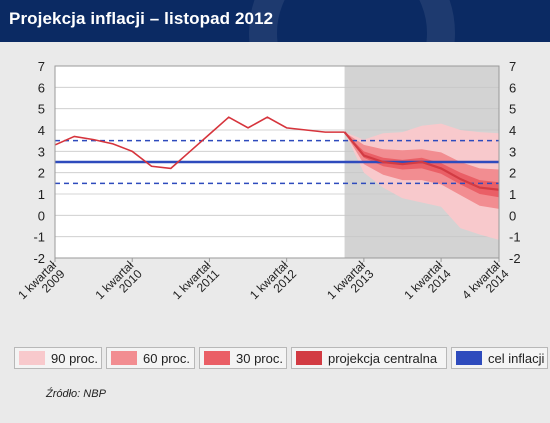 Image resolution: width=550 pixels, height=423 pixels. Describe the element at coordinates (512, 109) in the screenshot. I see `y-tick-right: 5` at that location.